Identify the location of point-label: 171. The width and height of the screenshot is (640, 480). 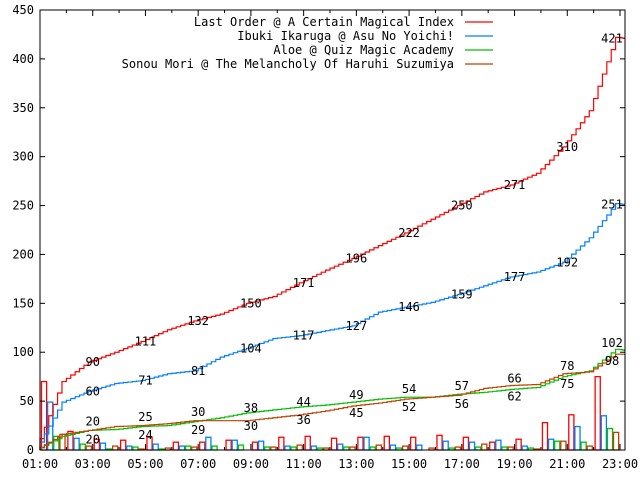
(304, 283).